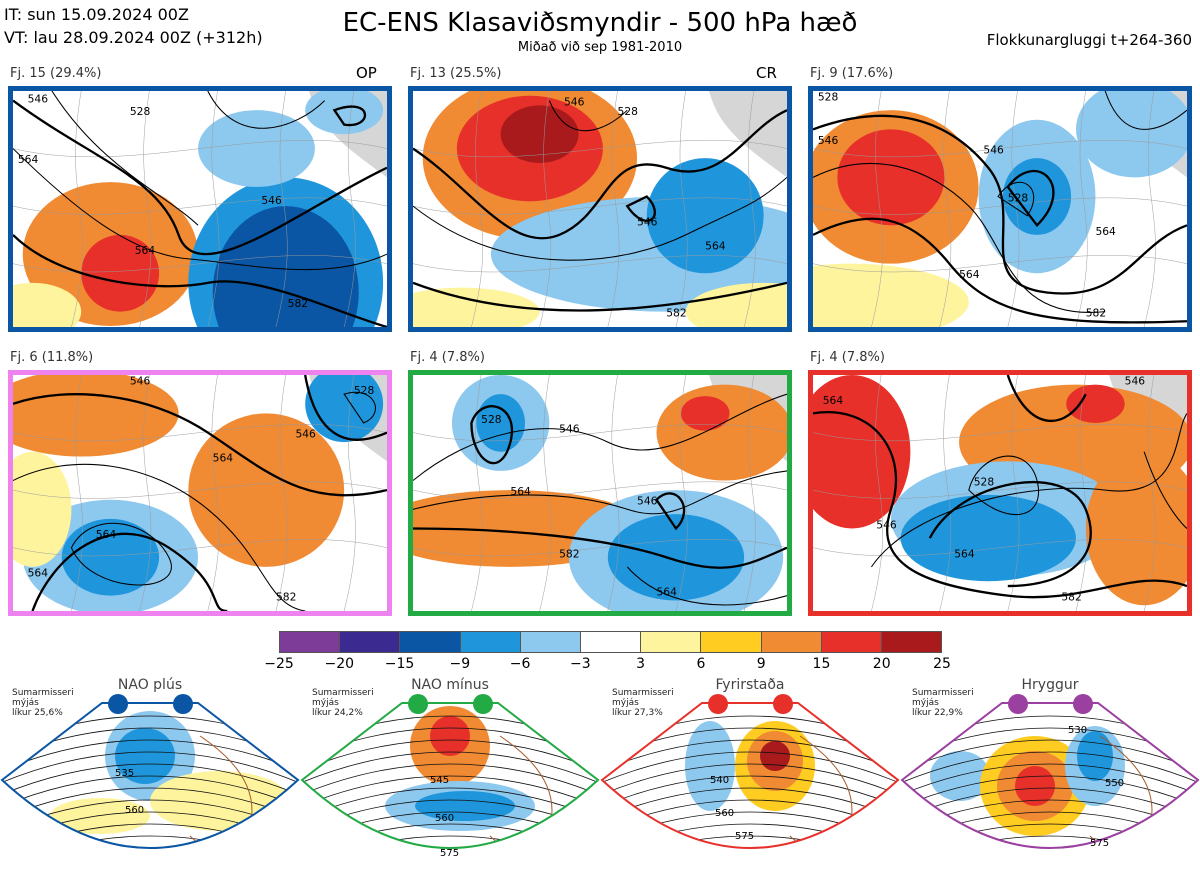  What do you see at coordinates (337, 713) in the screenshot?
I see `regime-note-line: líkur 24,2%` at bounding box center [337, 713].